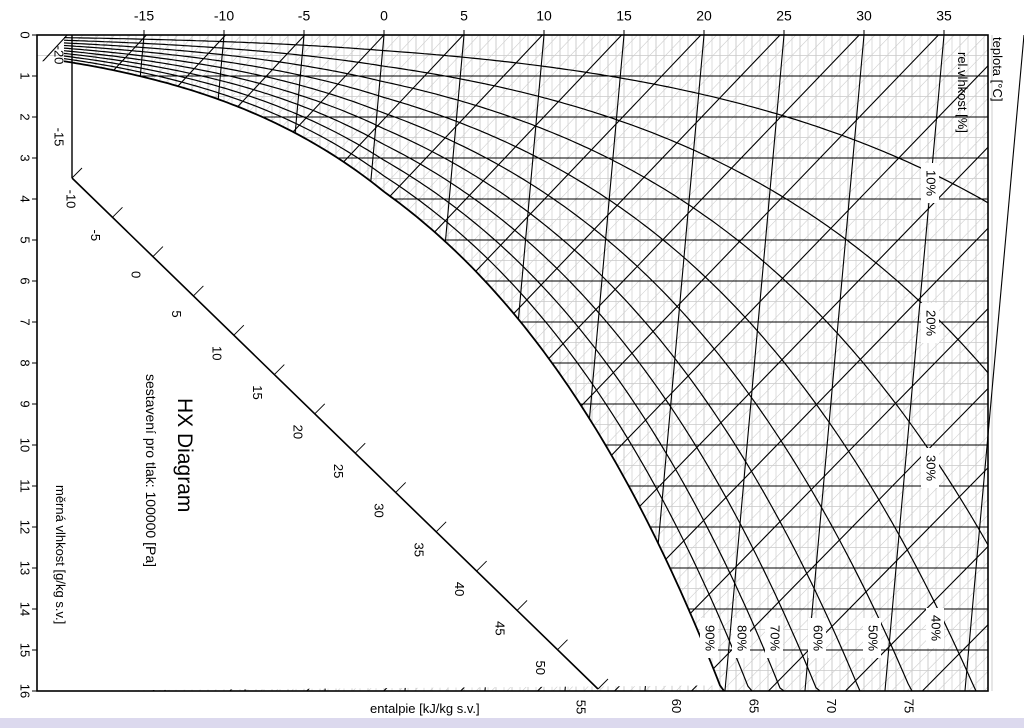 The width and height of the screenshot is (1024, 728). What do you see at coordinates (25, 486) in the screenshot?
I see `y-tick-label: 11` at bounding box center [25, 486].